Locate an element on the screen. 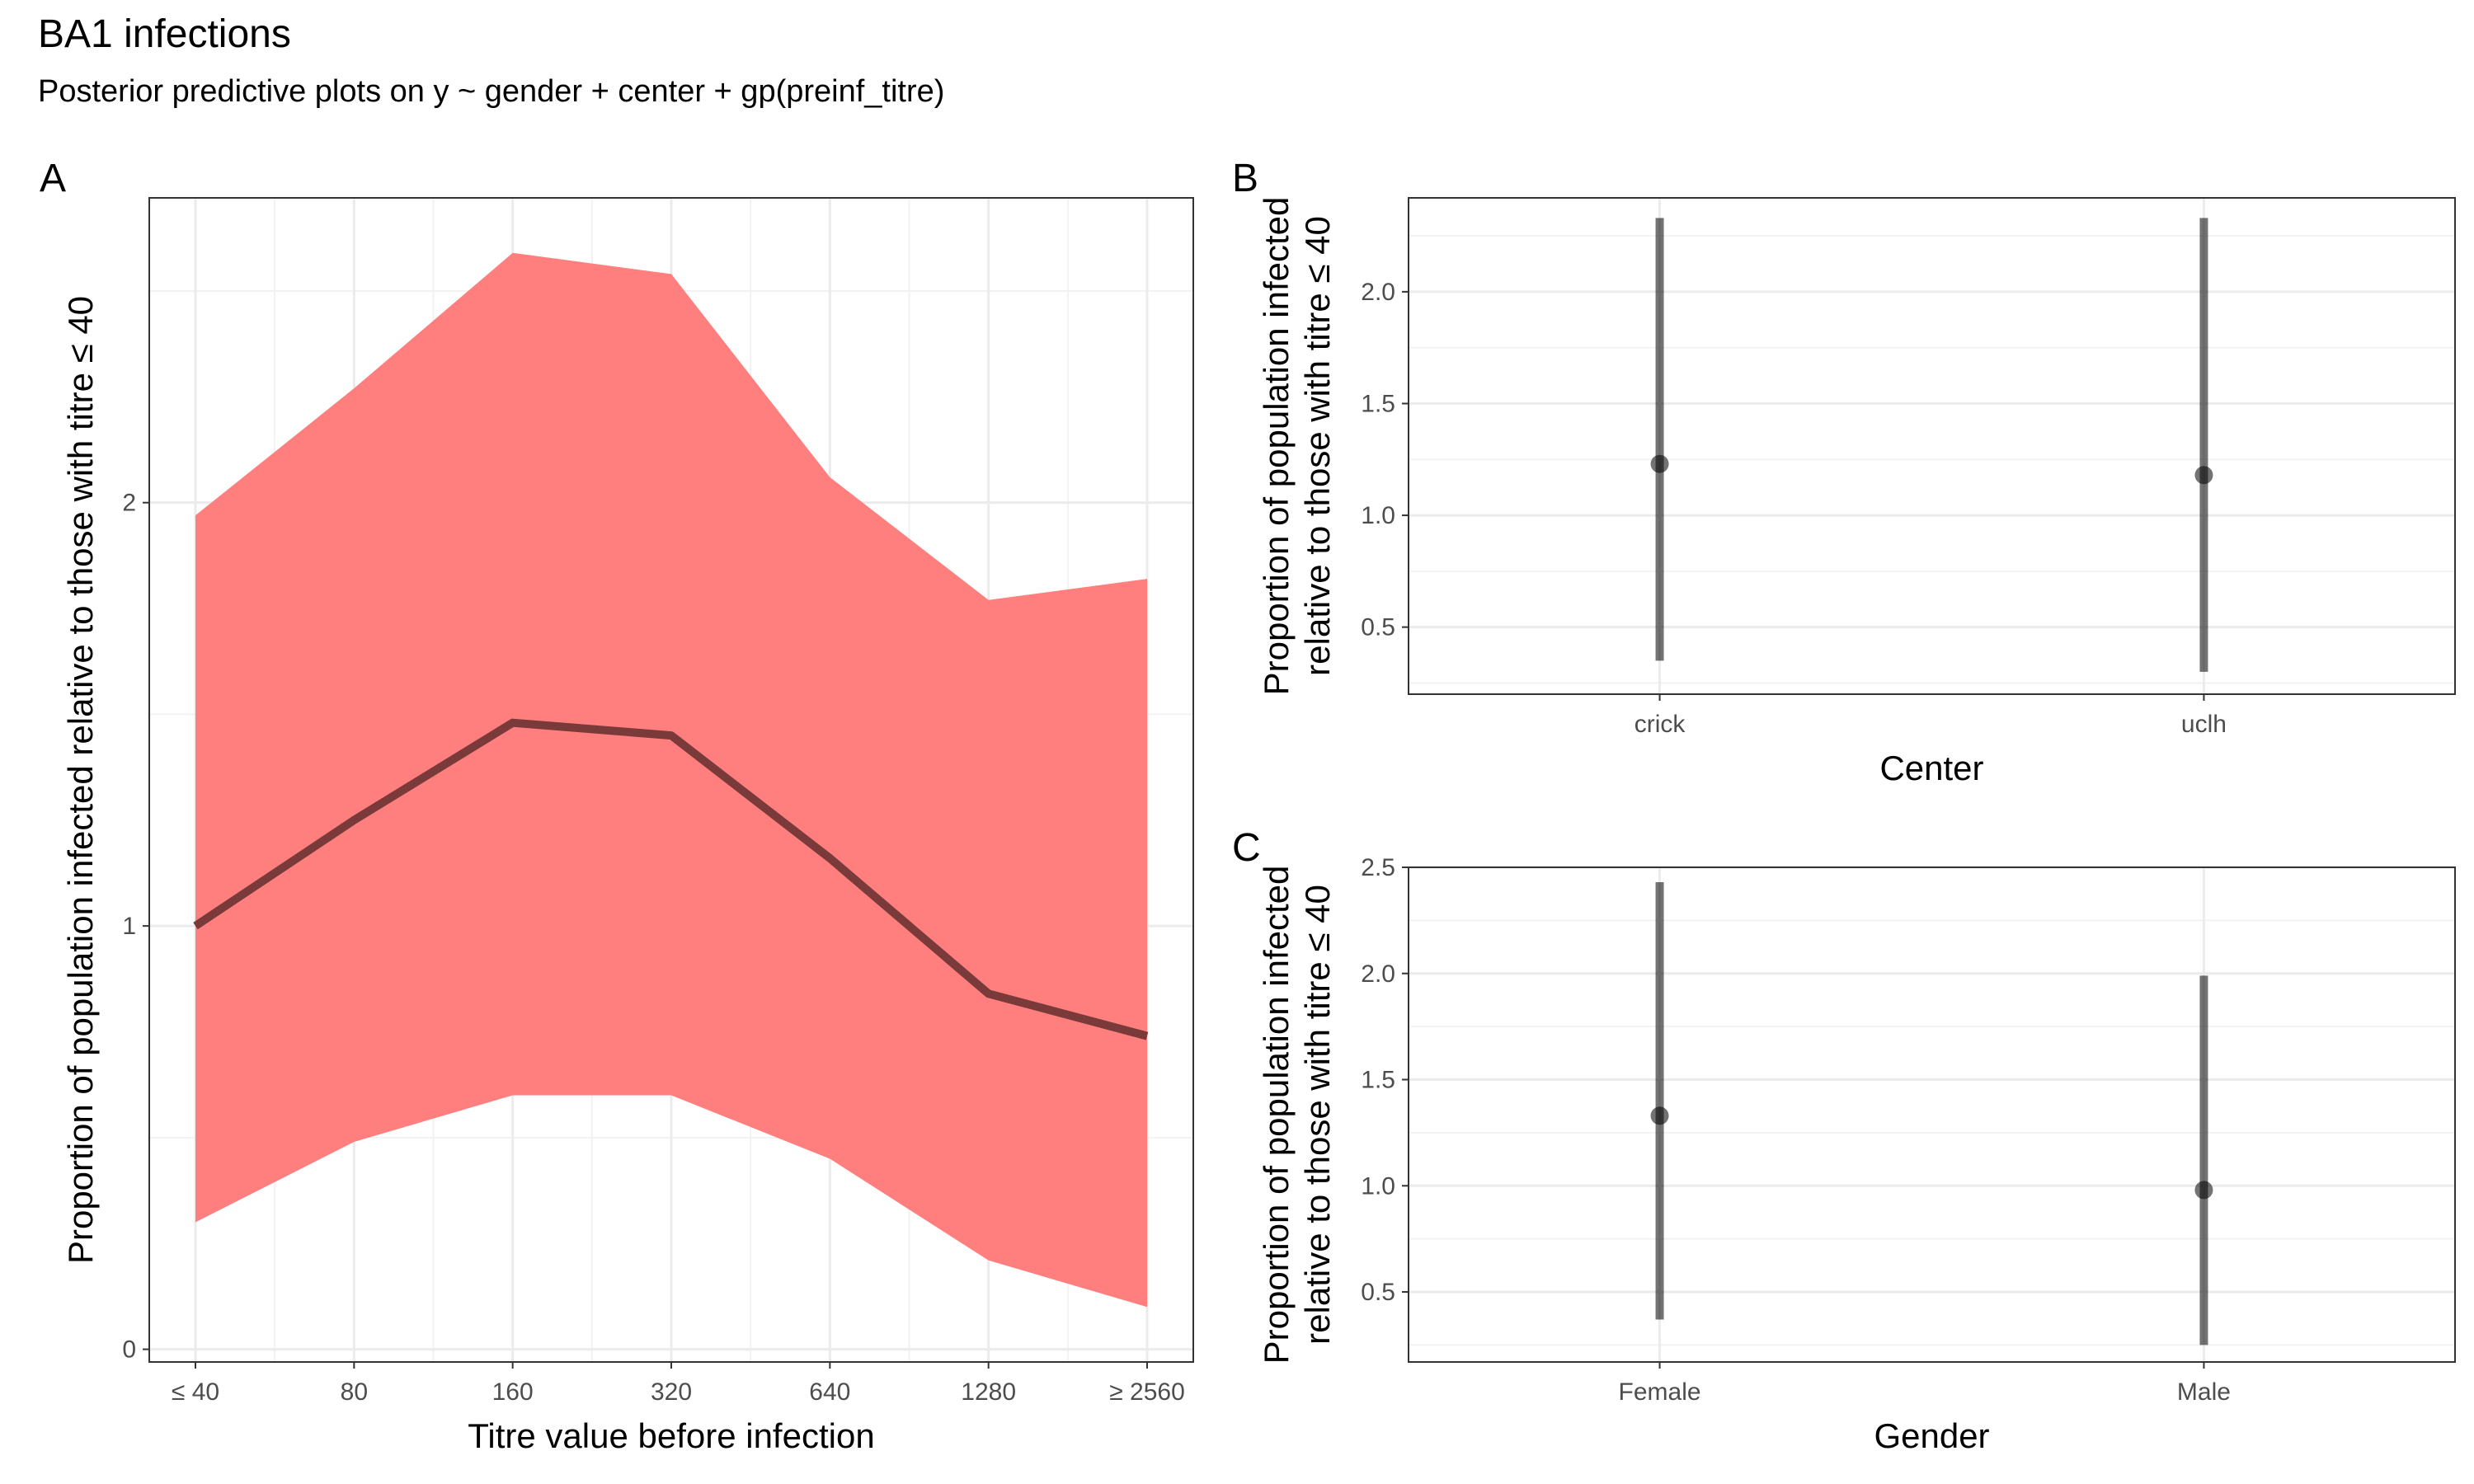  figure-title: BA1 infections is located at coordinates (164, 34).